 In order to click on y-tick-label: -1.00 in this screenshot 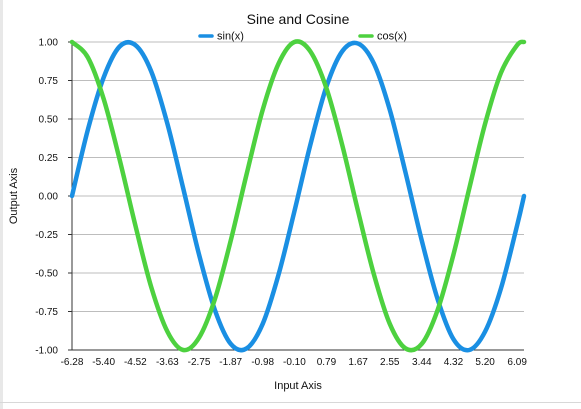, I will do `click(46, 351)`.